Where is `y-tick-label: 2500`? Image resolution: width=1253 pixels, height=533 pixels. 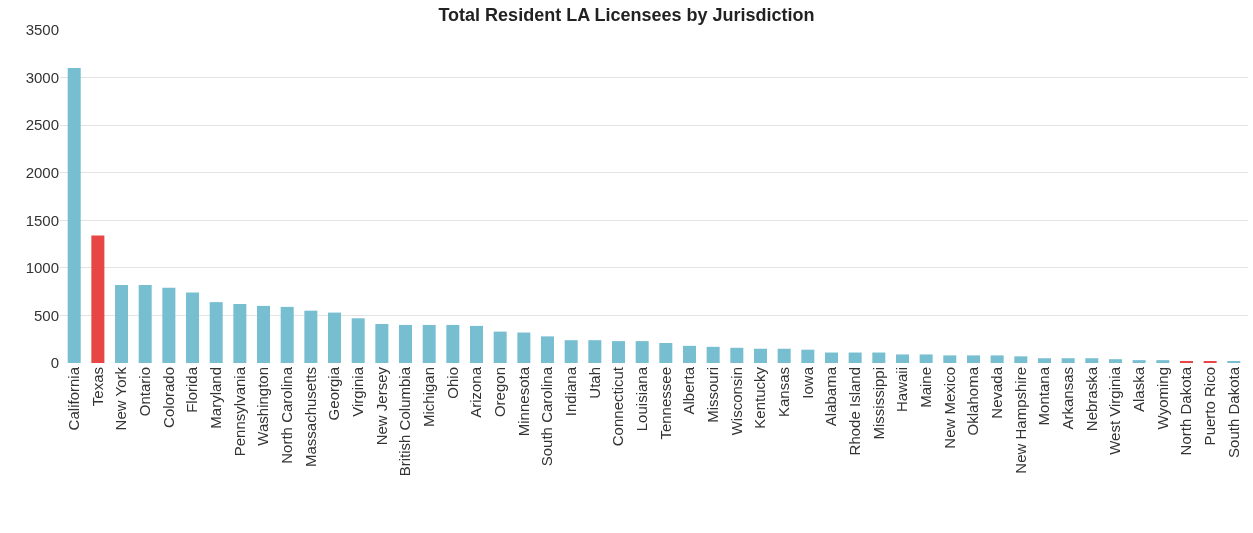
y-tick-label: 2500 is located at coordinates (42, 125).